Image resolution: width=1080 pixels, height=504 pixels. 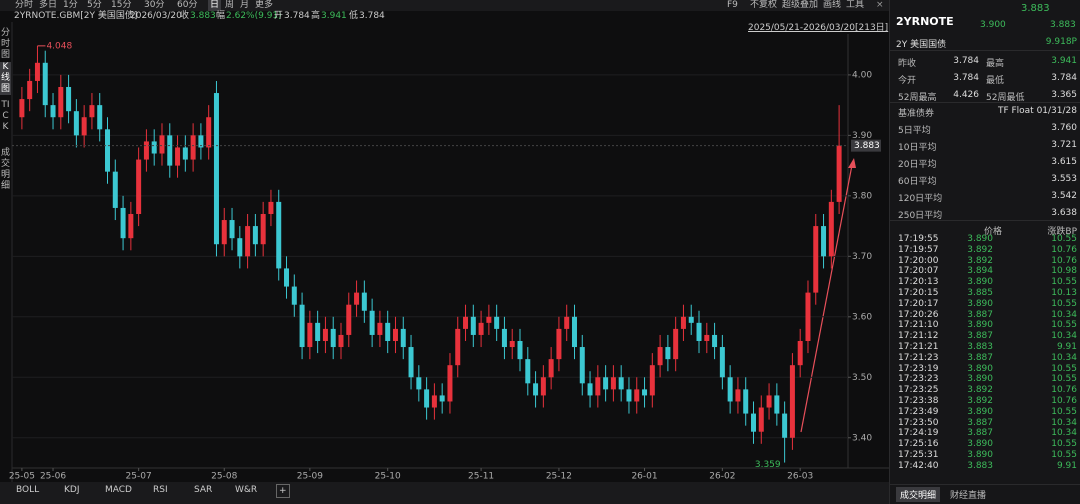 I want to click on toolbar-bg, so click(x=444, y=5).